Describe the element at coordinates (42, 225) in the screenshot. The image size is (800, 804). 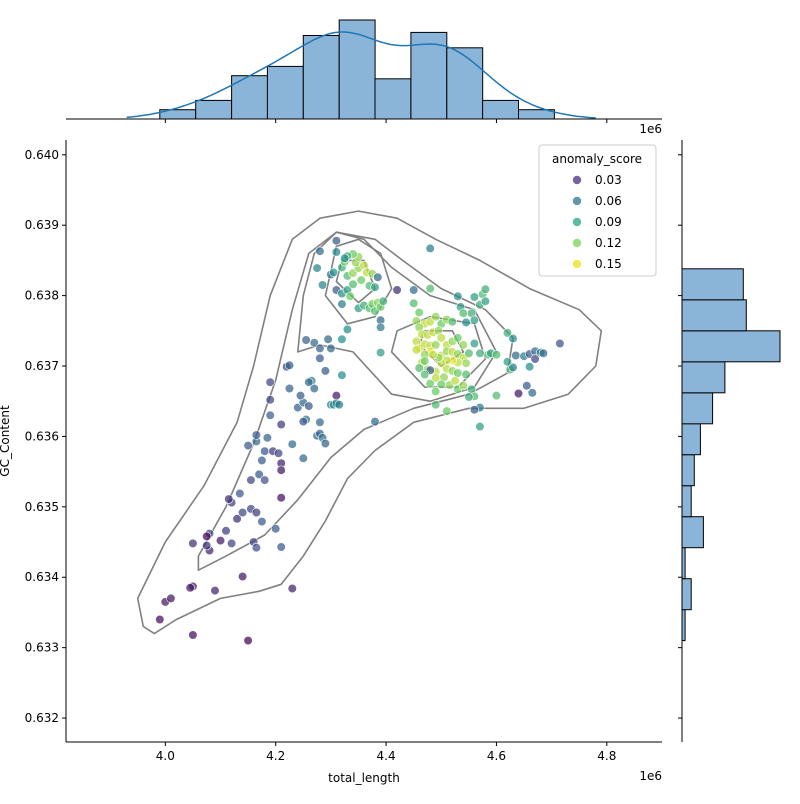
I see `y-tick-label: 0.639` at that location.